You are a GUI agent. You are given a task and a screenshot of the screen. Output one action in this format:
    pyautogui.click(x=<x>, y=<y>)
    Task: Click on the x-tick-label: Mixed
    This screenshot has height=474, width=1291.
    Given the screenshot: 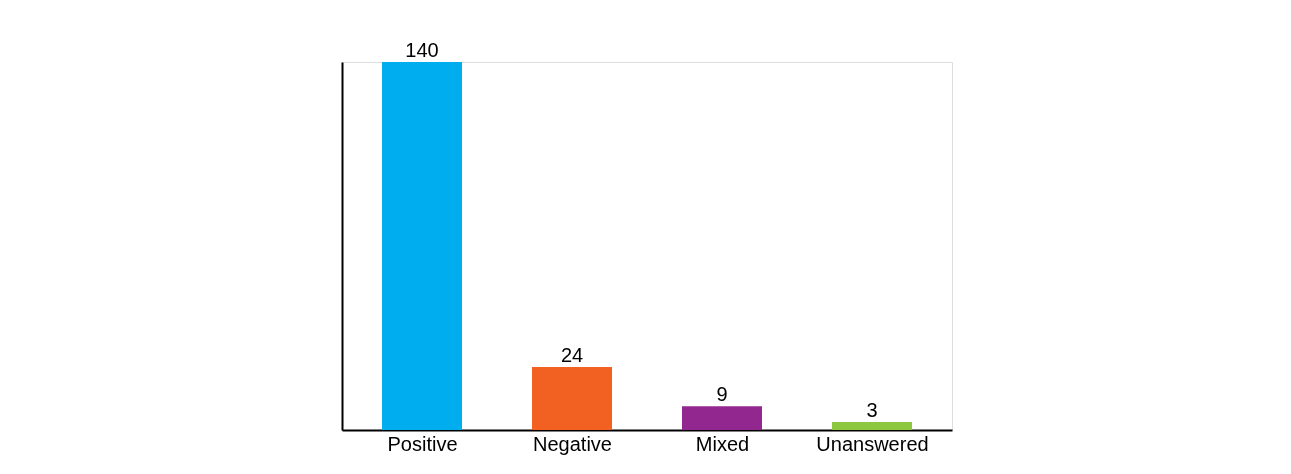 What is the action you would take?
    pyautogui.click(x=722, y=443)
    